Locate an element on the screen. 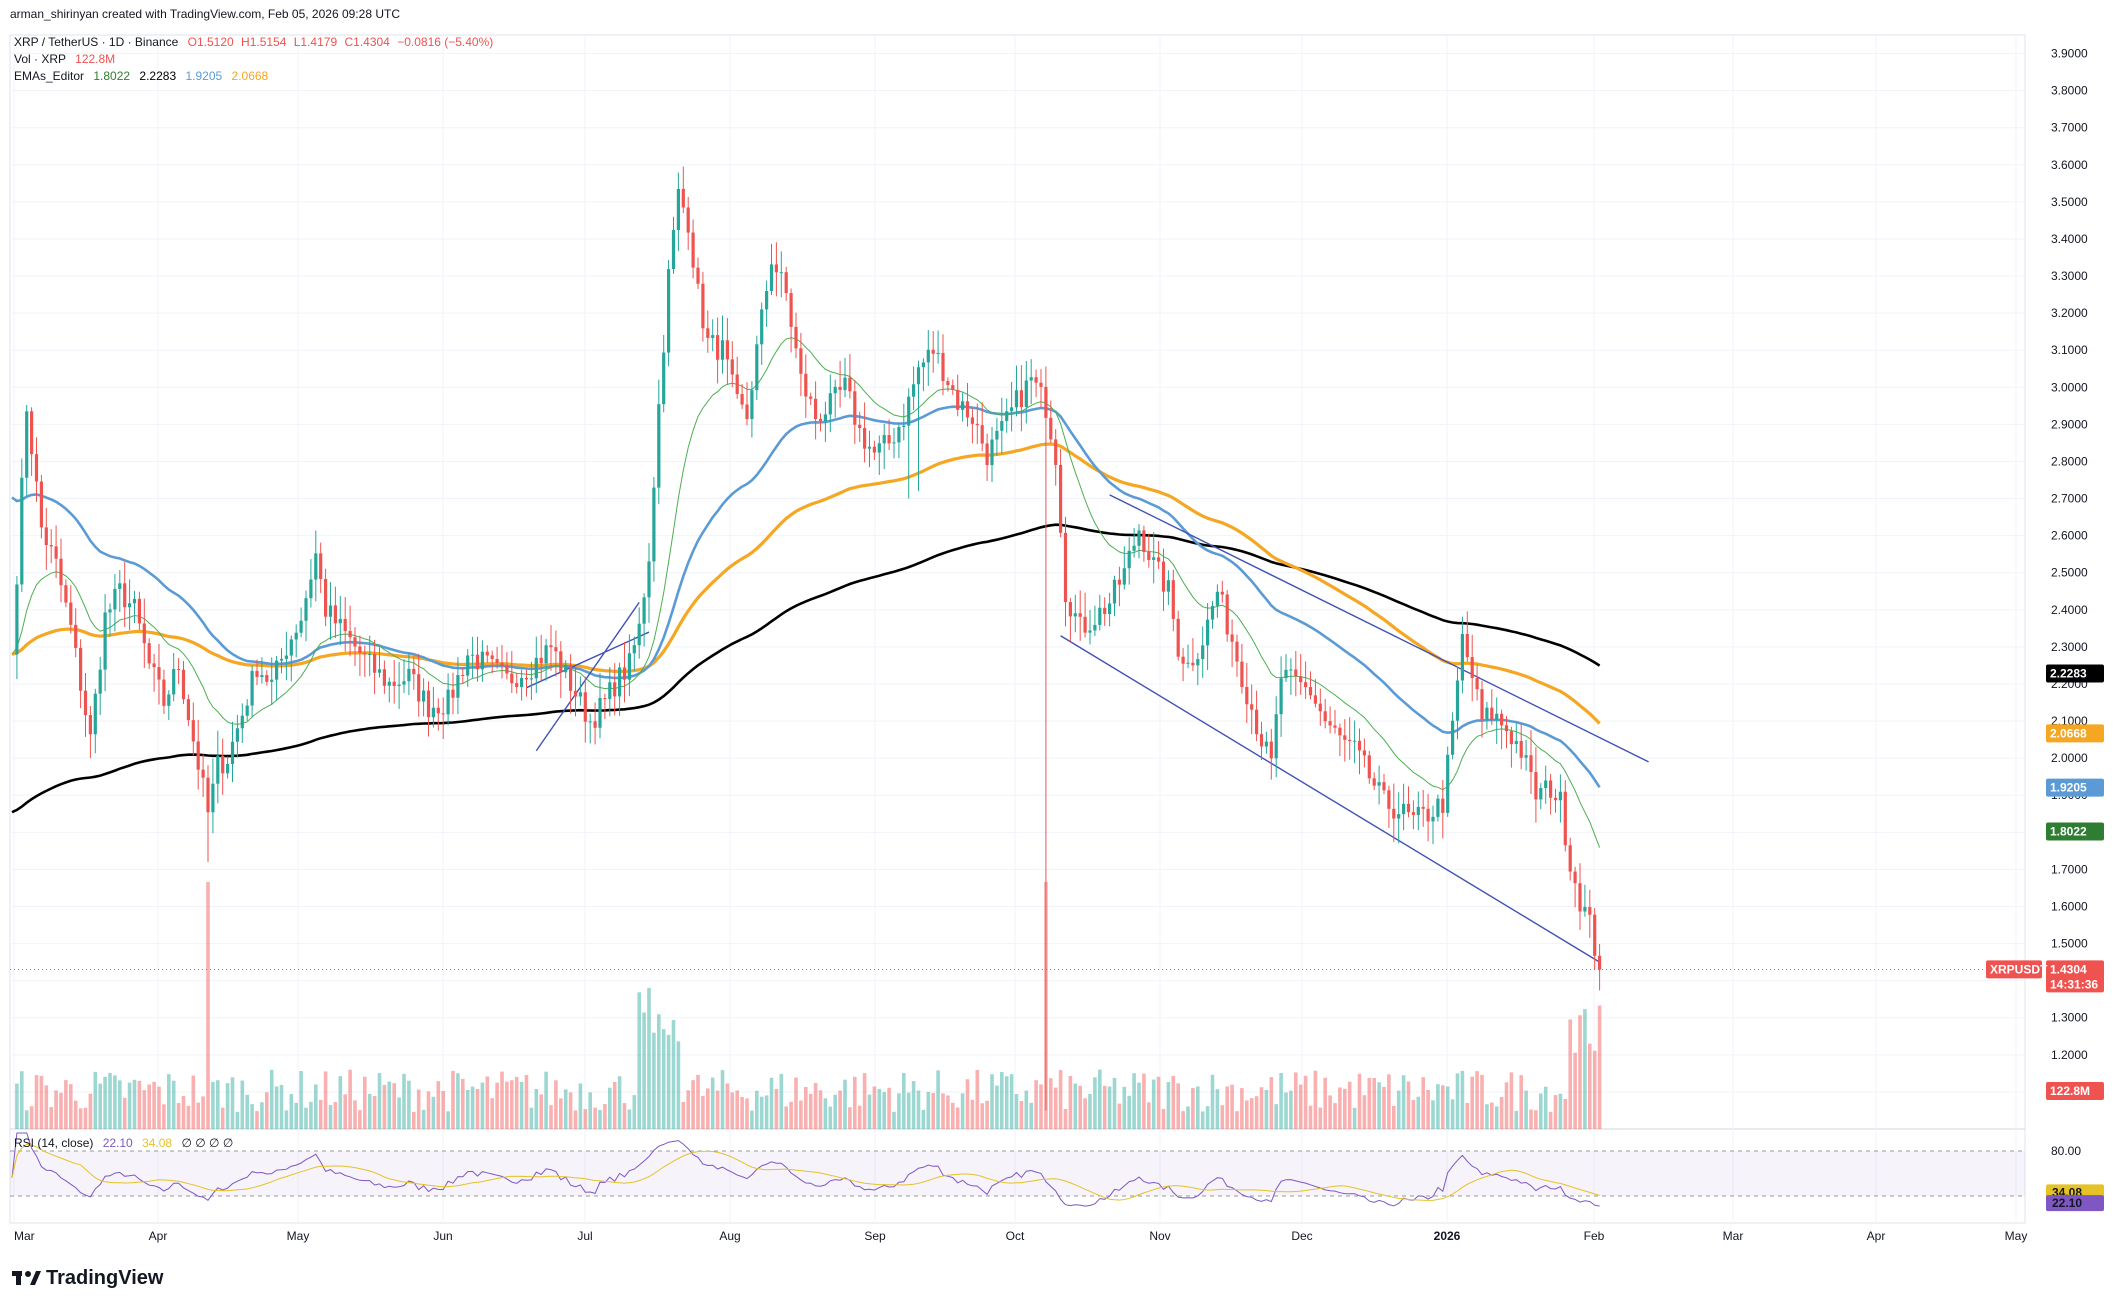 This screenshot has height=1307, width=2119. symbol-tag-bg is located at coordinates (2014, 969).